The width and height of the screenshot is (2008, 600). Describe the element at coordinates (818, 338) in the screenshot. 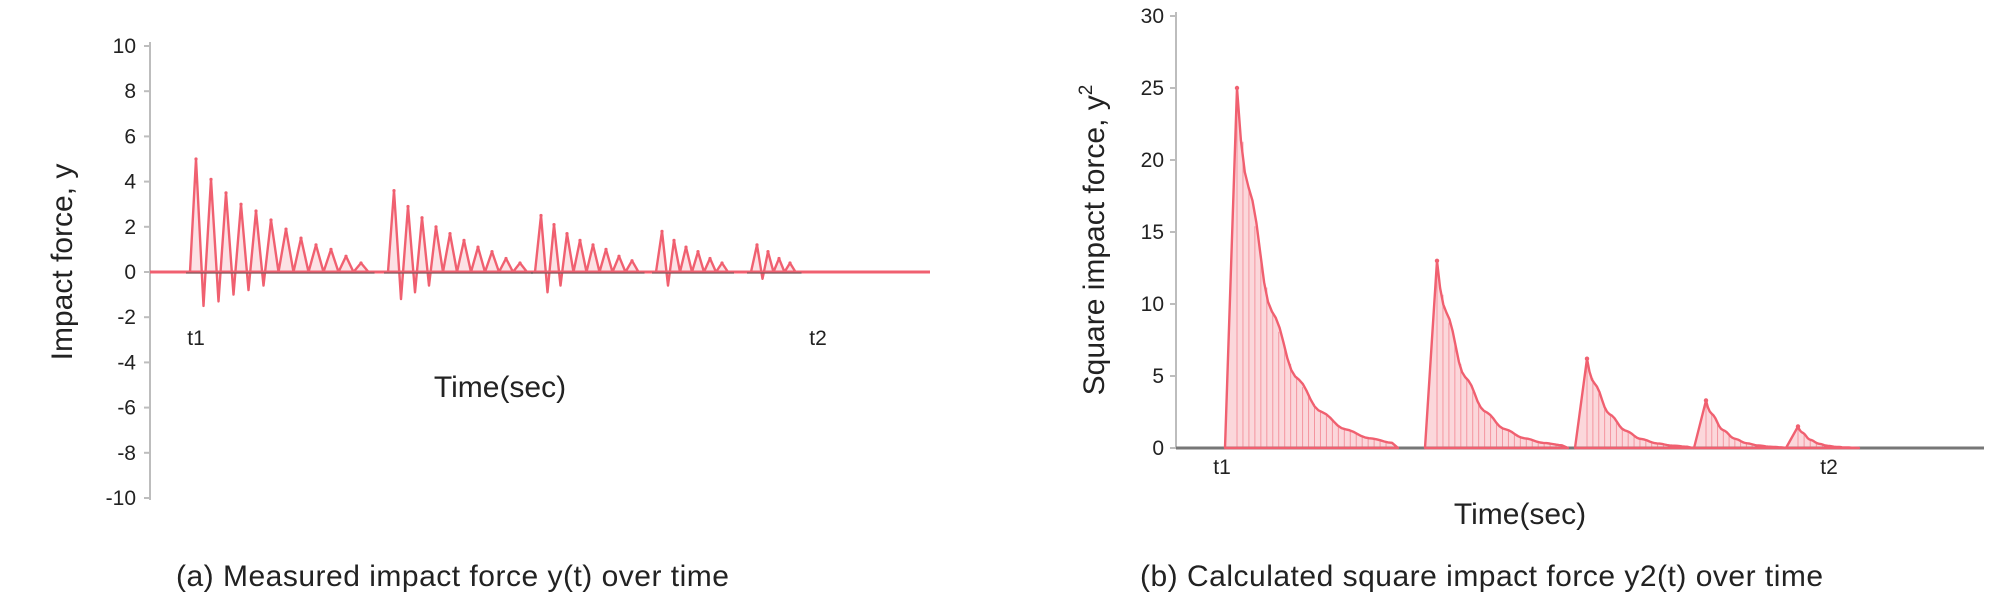

I see `t2-marker-a: t2` at that location.